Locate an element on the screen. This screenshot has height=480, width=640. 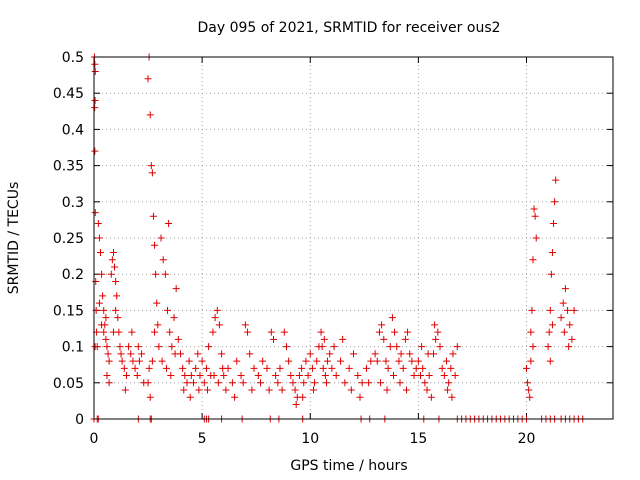
x-tick-label: 20 is located at coordinates (527, 439).